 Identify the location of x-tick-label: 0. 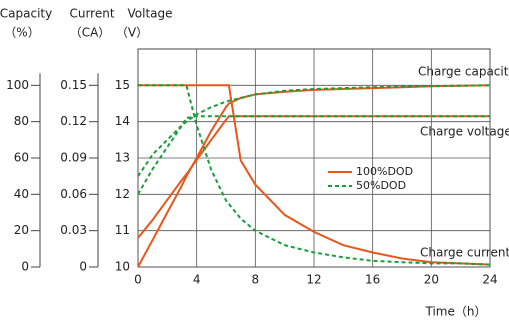
(138, 280).